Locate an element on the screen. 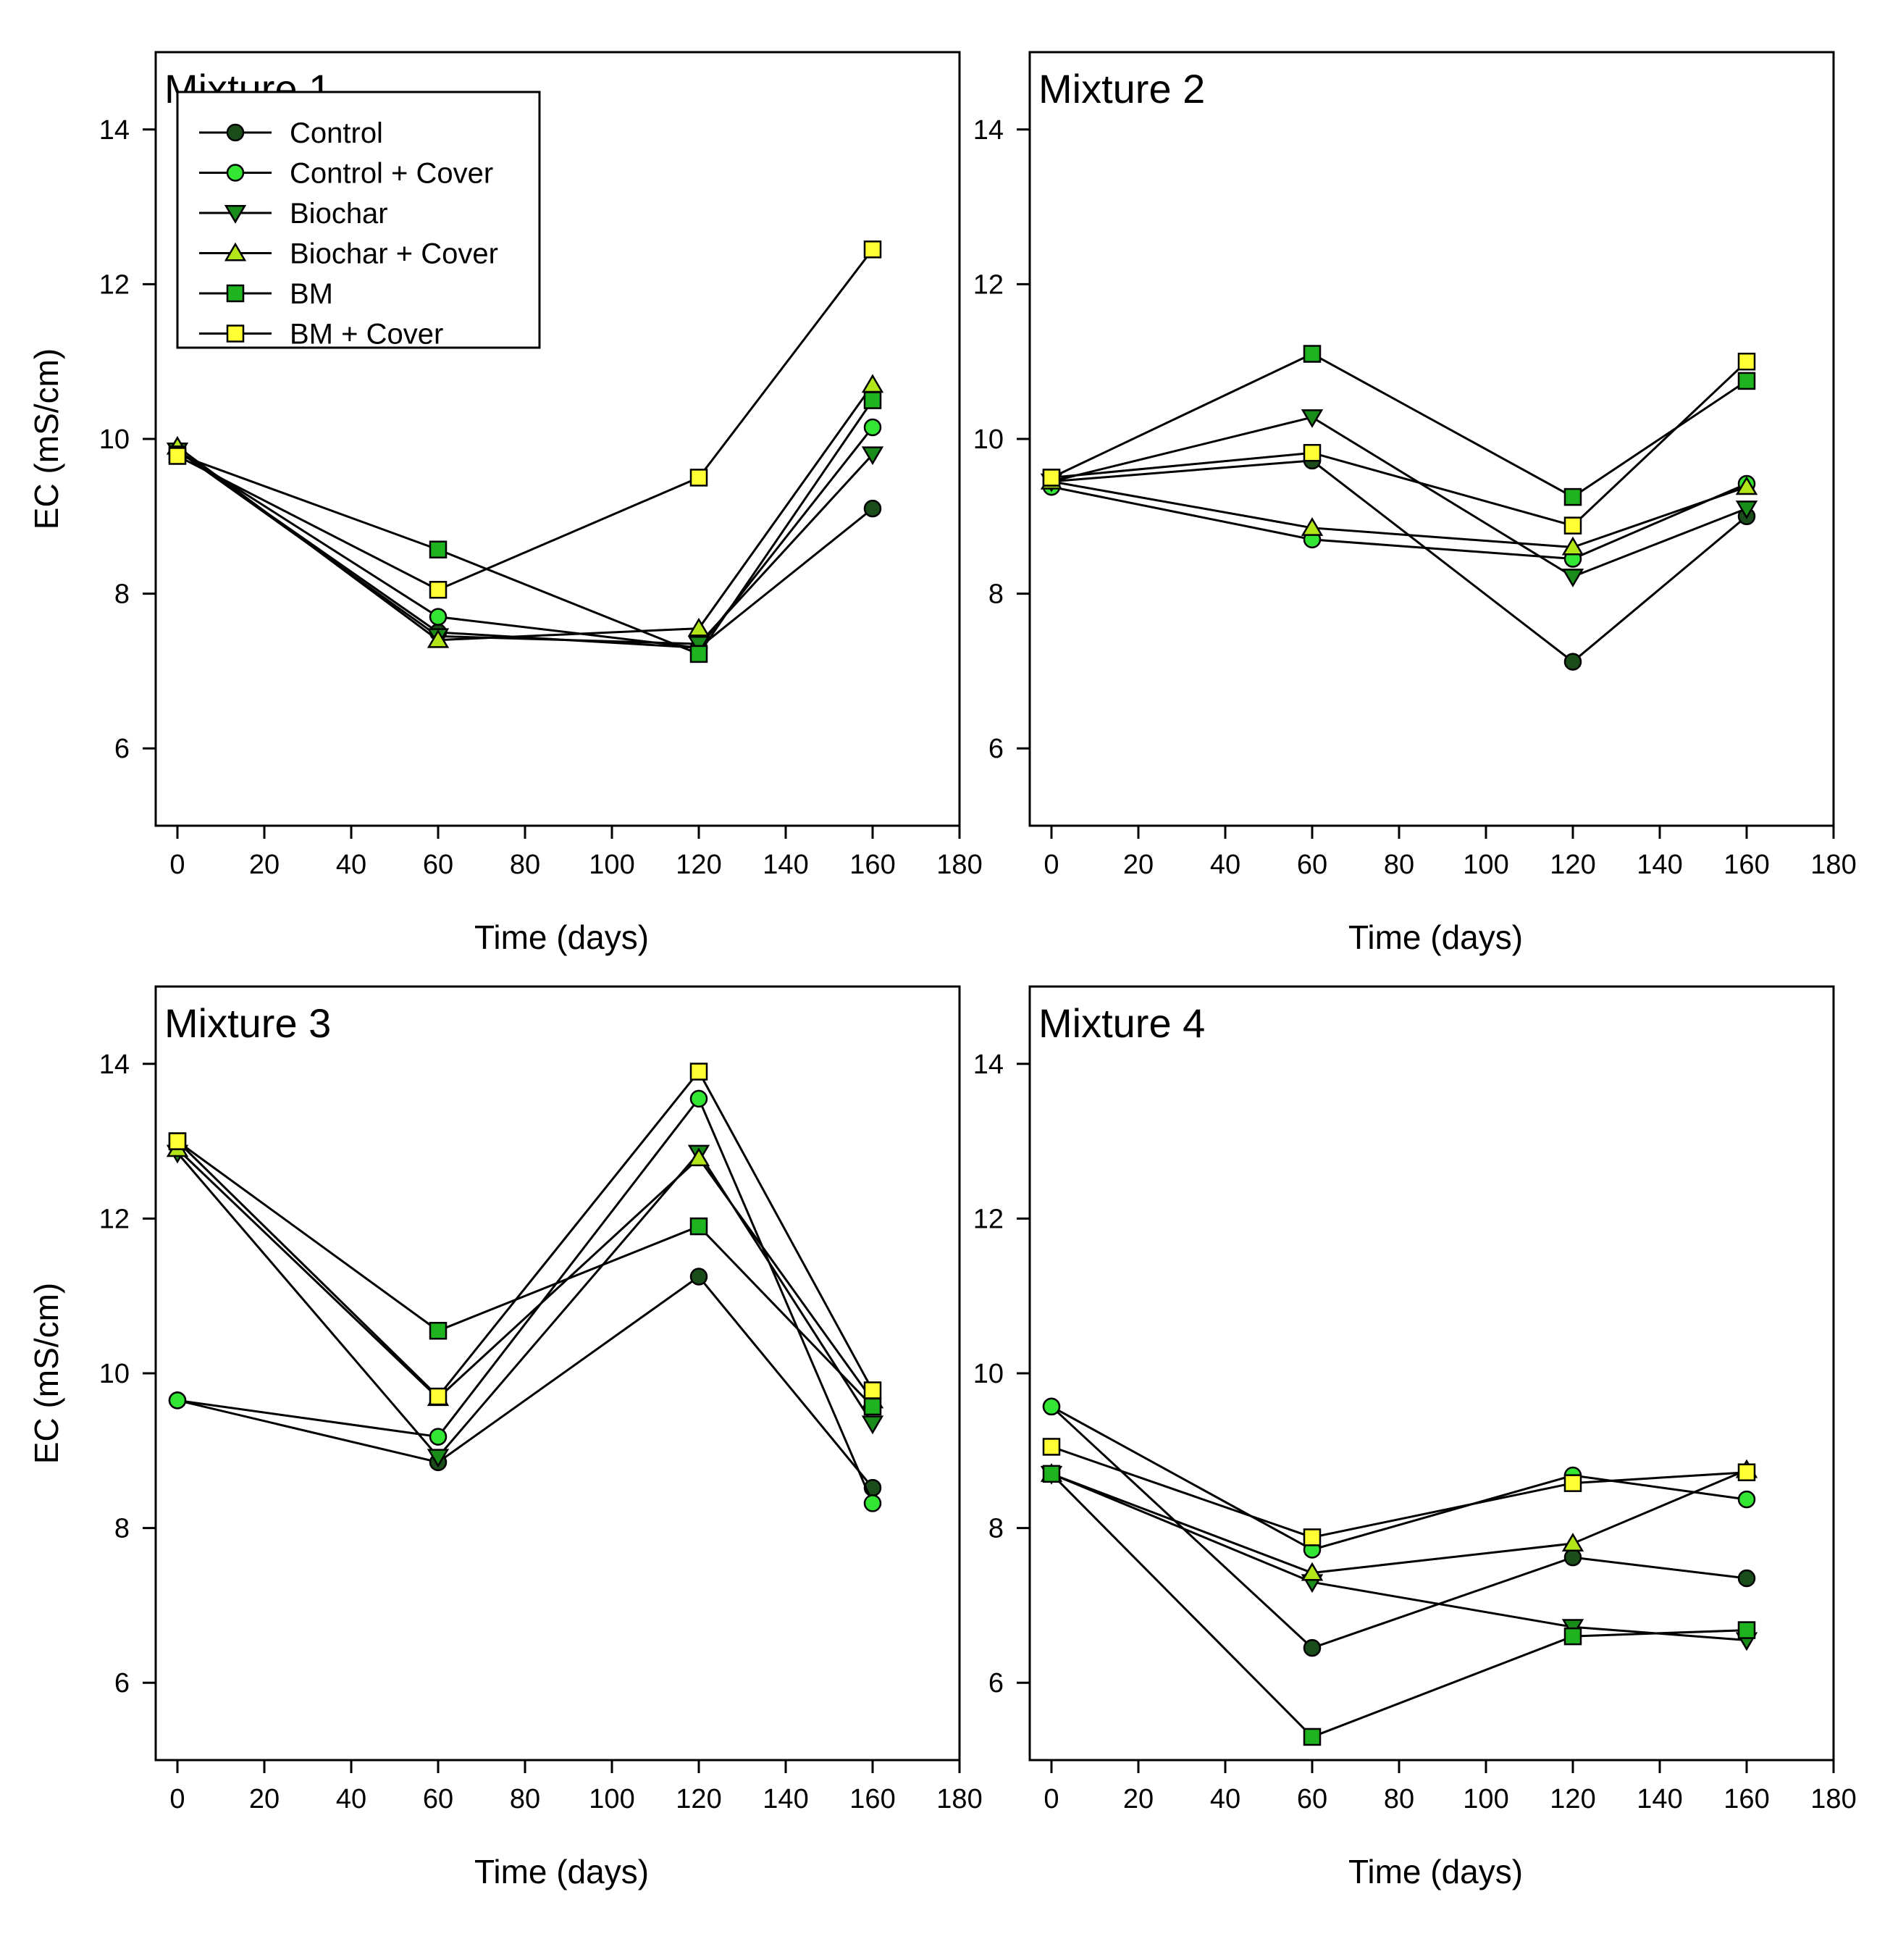 The width and height of the screenshot is (1877, 1960). legend-item-control: Control is located at coordinates (291, 133).